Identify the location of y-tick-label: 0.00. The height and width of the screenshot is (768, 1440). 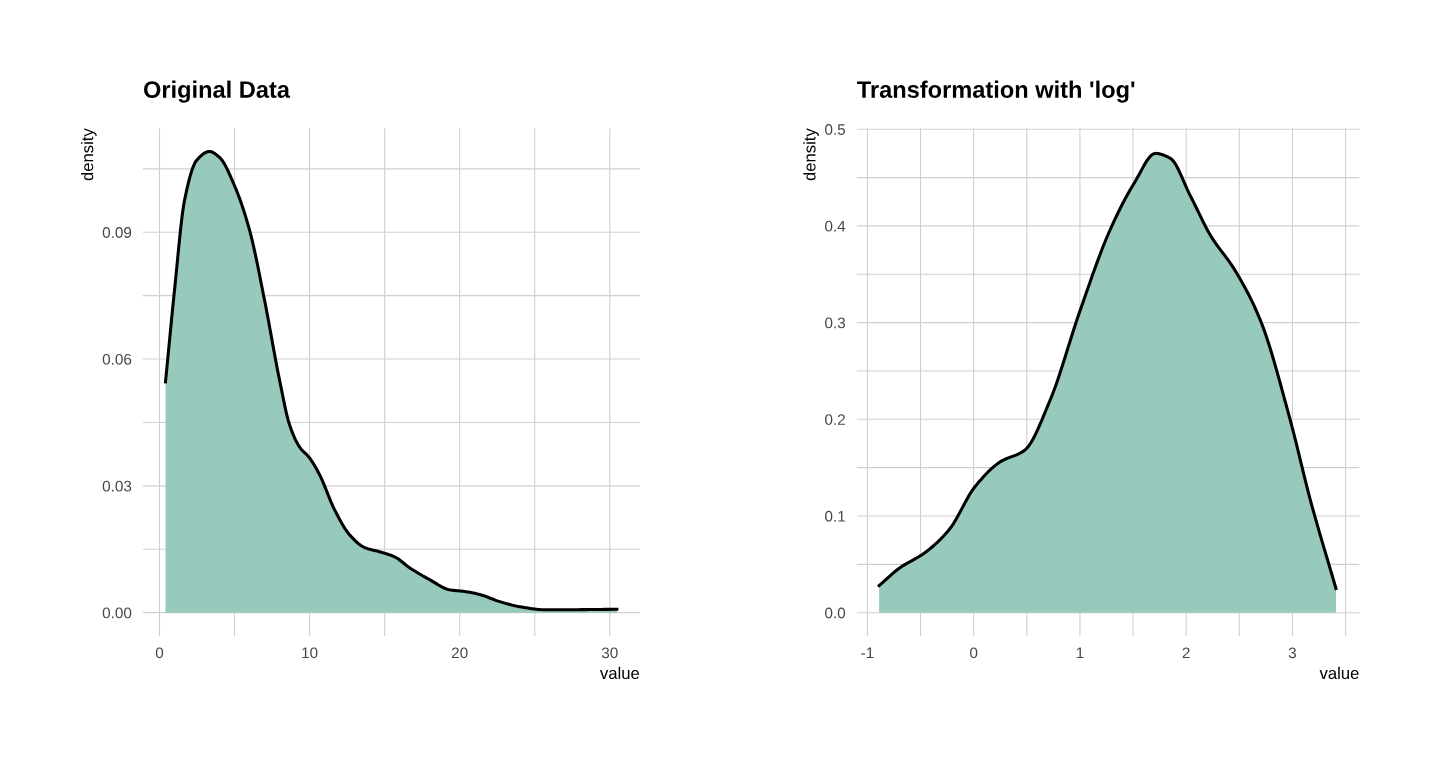
(117, 613).